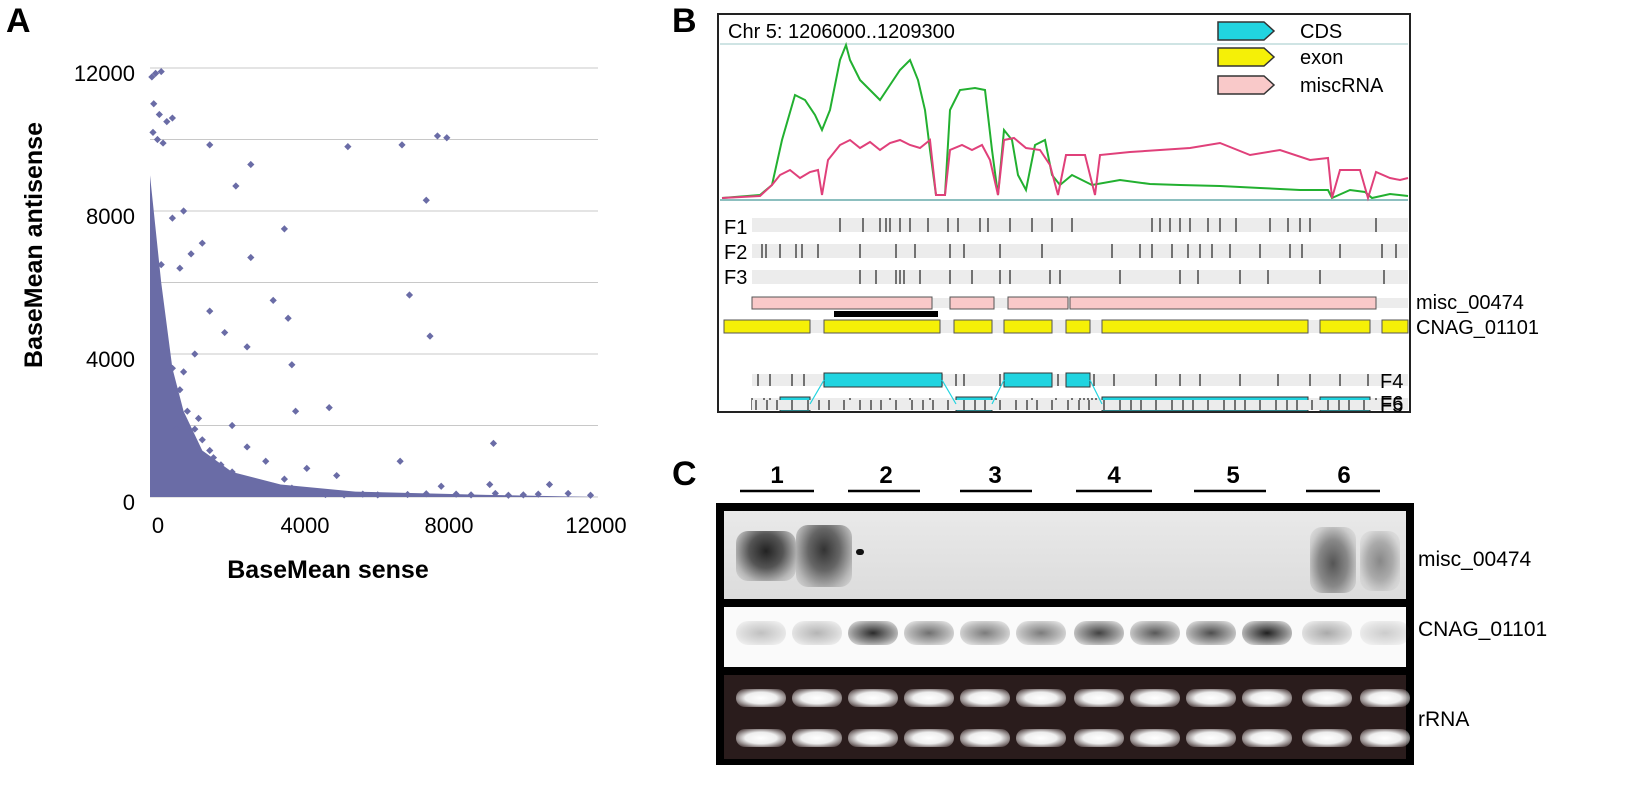 The width and height of the screenshot is (1636, 800). I want to click on lane-label-2: 2, so click(885, 475).